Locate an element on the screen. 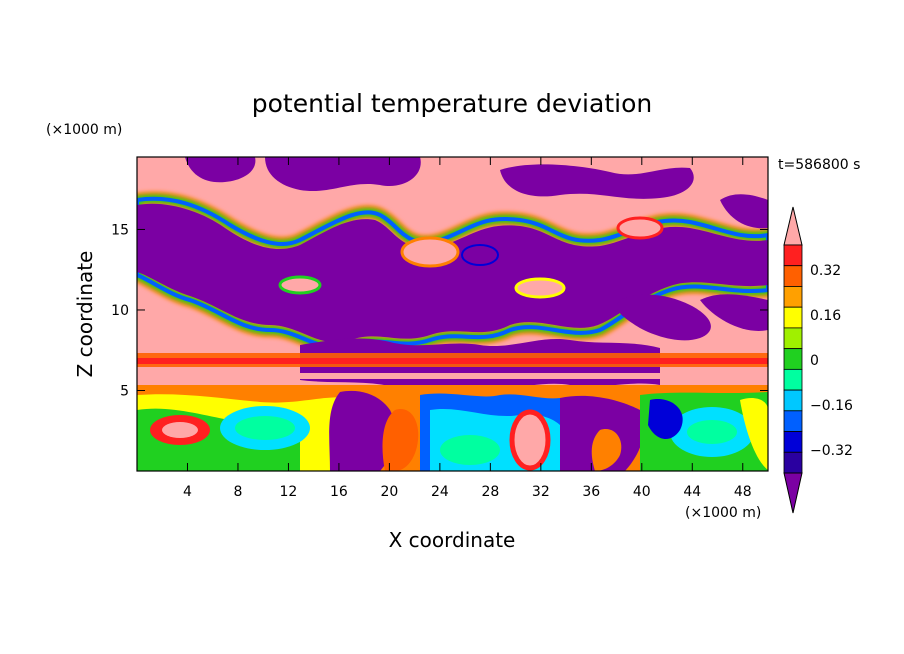 The height and width of the screenshot is (654, 904). x-tick-label: 12 is located at coordinates (289, 492).